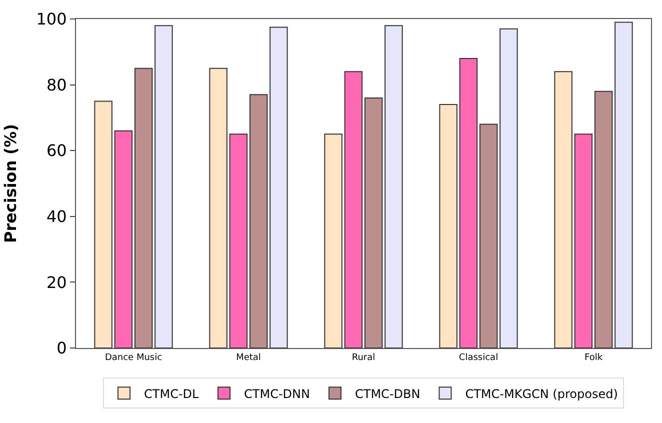  Describe the element at coordinates (56, 150) in the screenshot. I see `y-tick-label: 60` at that location.